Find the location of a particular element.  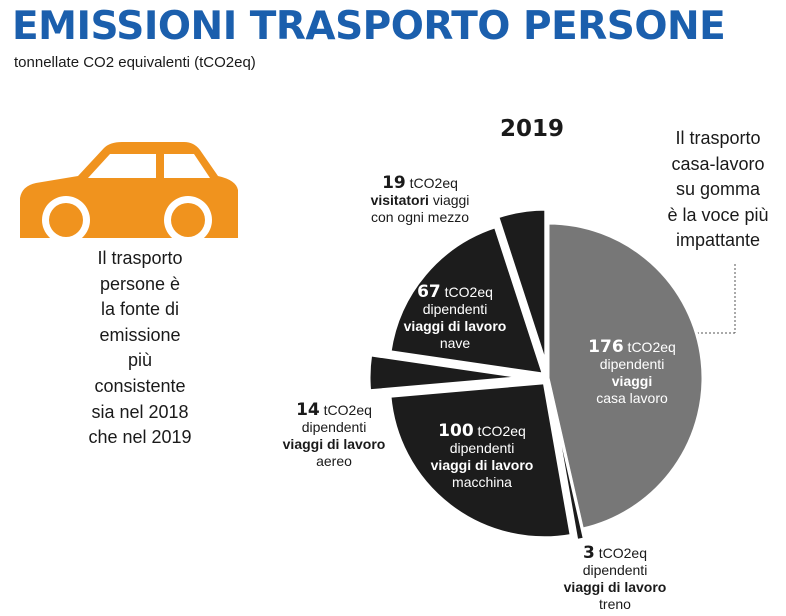

slice-value: 176 is located at coordinates (606, 347).